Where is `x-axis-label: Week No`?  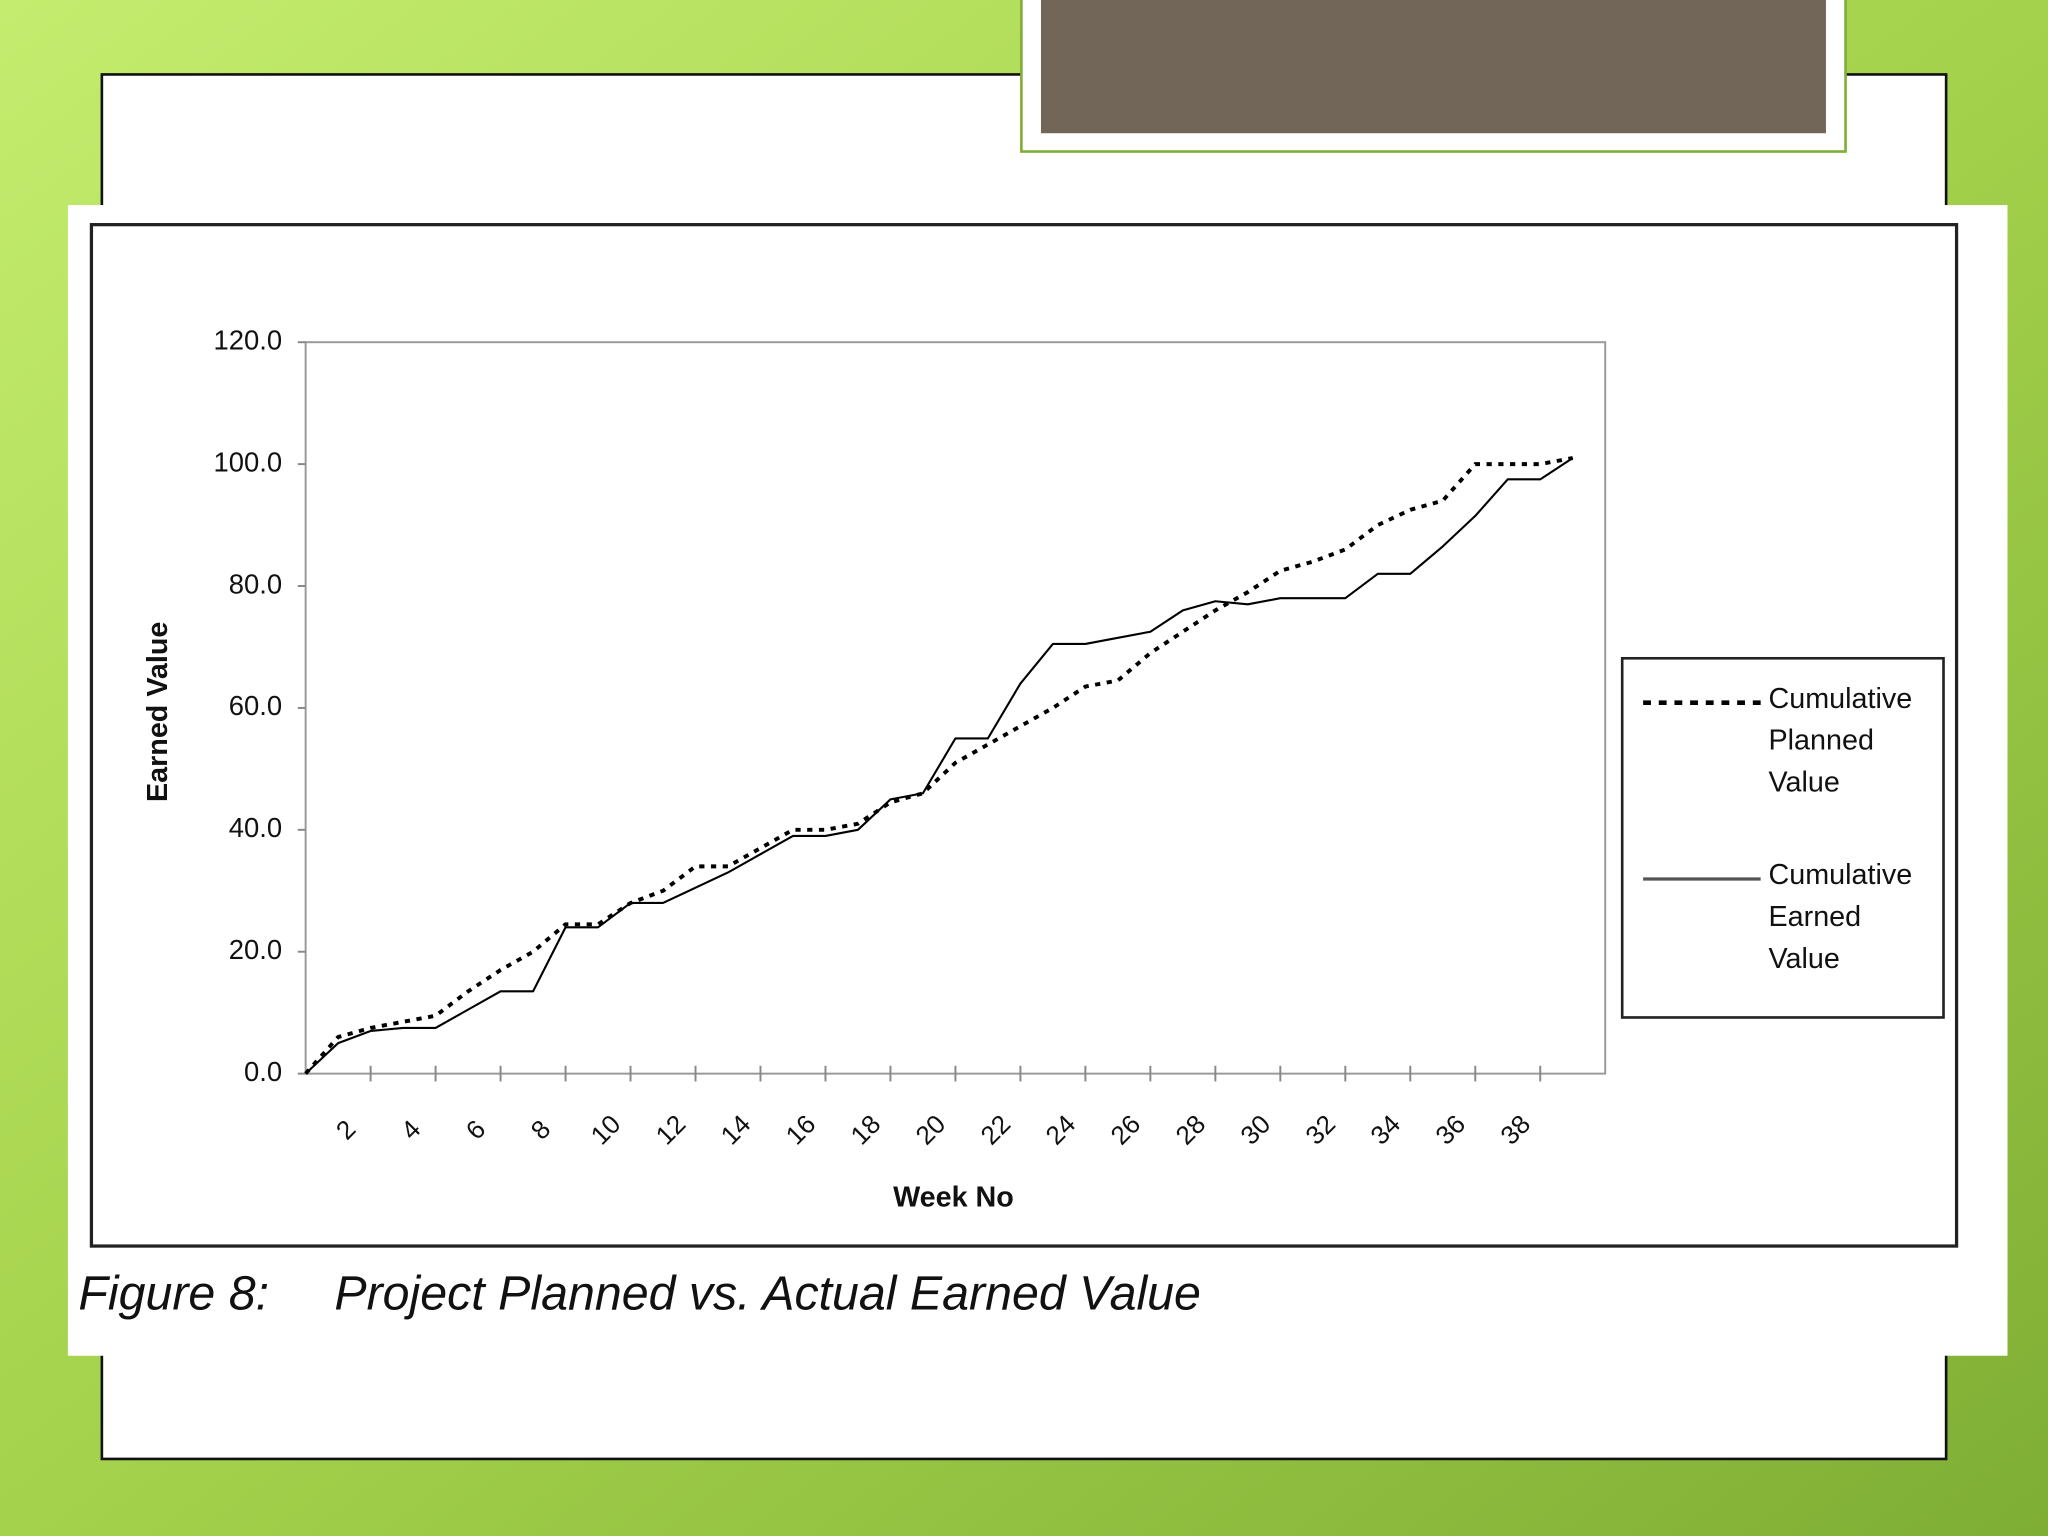 x-axis-label: Week No is located at coordinates (953, 1198).